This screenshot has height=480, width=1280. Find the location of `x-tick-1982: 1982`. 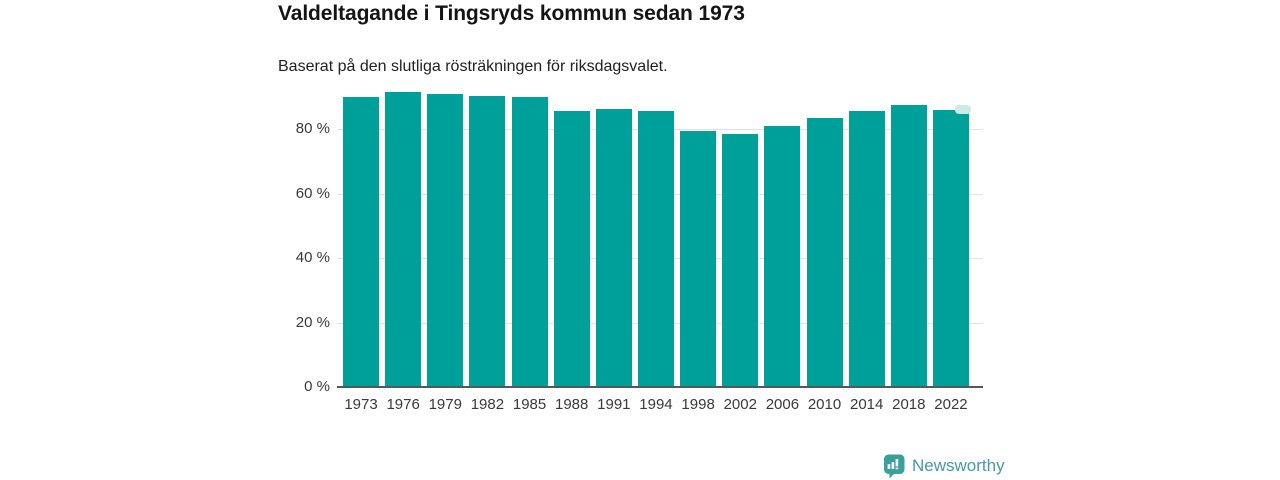

x-tick-1982: 1982 is located at coordinates (487, 404).